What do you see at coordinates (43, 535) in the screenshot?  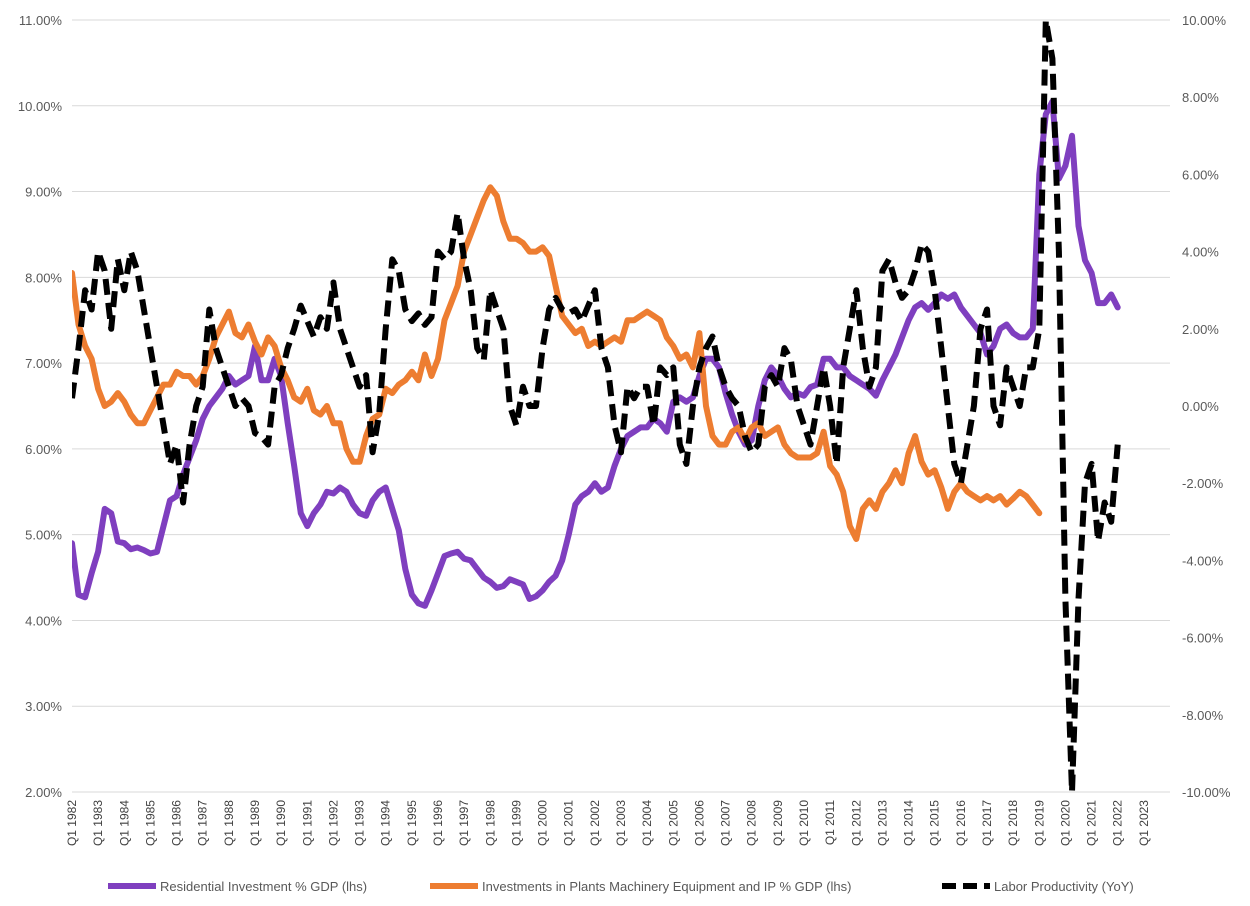 I see `left-tick-label: 5.00%` at bounding box center [43, 535].